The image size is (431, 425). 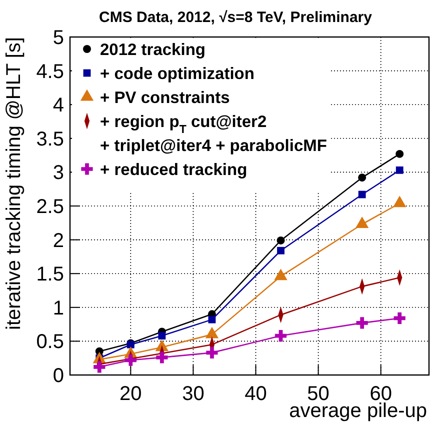 What do you see at coordinates (165, 98) in the screenshot?
I see `legend-label: + PV constraints` at bounding box center [165, 98].